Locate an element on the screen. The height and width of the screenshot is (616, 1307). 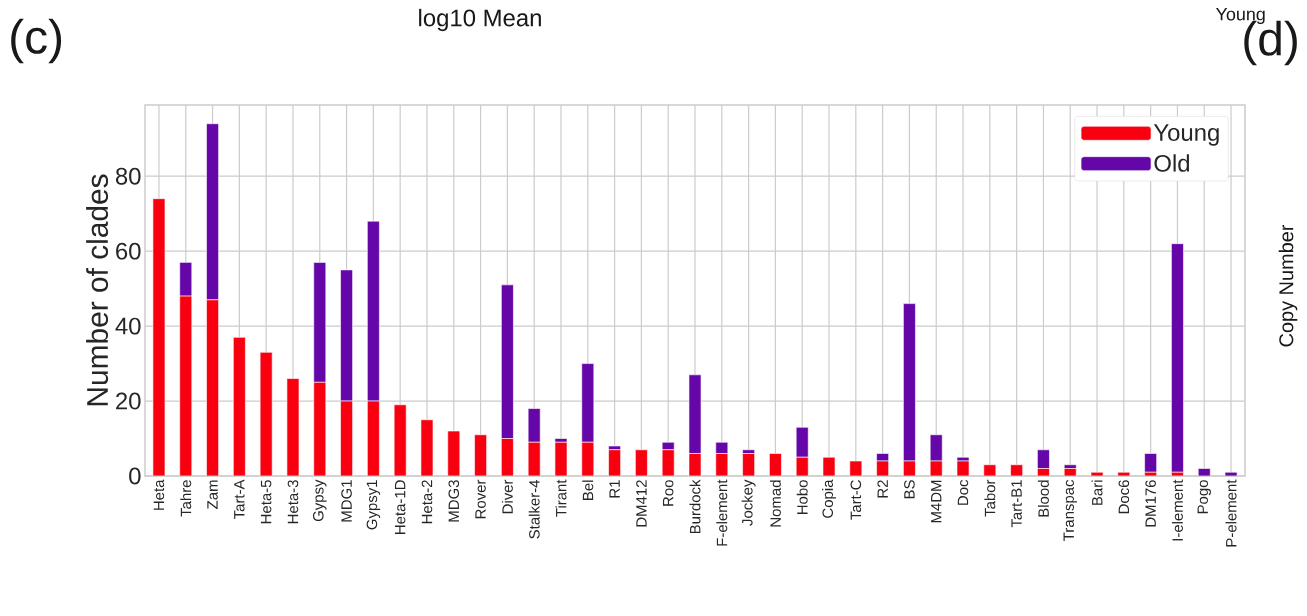
x-tick-label: Diver is located at coordinates (507, 496).